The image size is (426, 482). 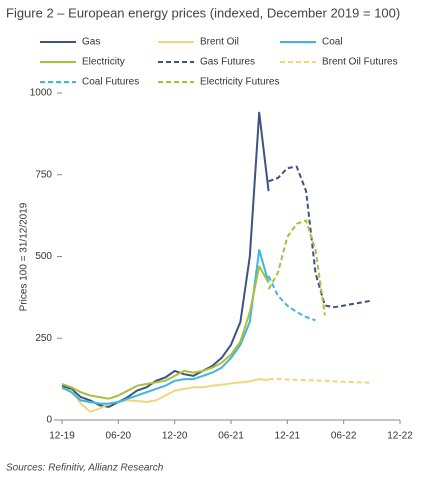 What do you see at coordinates (103, 62) in the screenshot?
I see `legend-label: Electricity` at bounding box center [103, 62].